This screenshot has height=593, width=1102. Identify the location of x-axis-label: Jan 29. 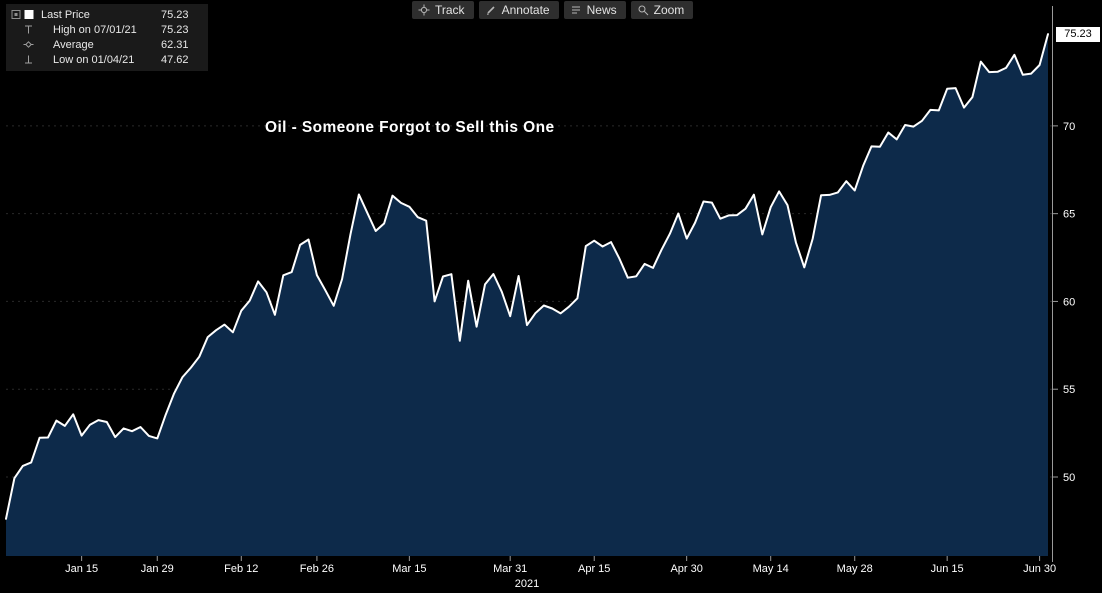
(157, 569).